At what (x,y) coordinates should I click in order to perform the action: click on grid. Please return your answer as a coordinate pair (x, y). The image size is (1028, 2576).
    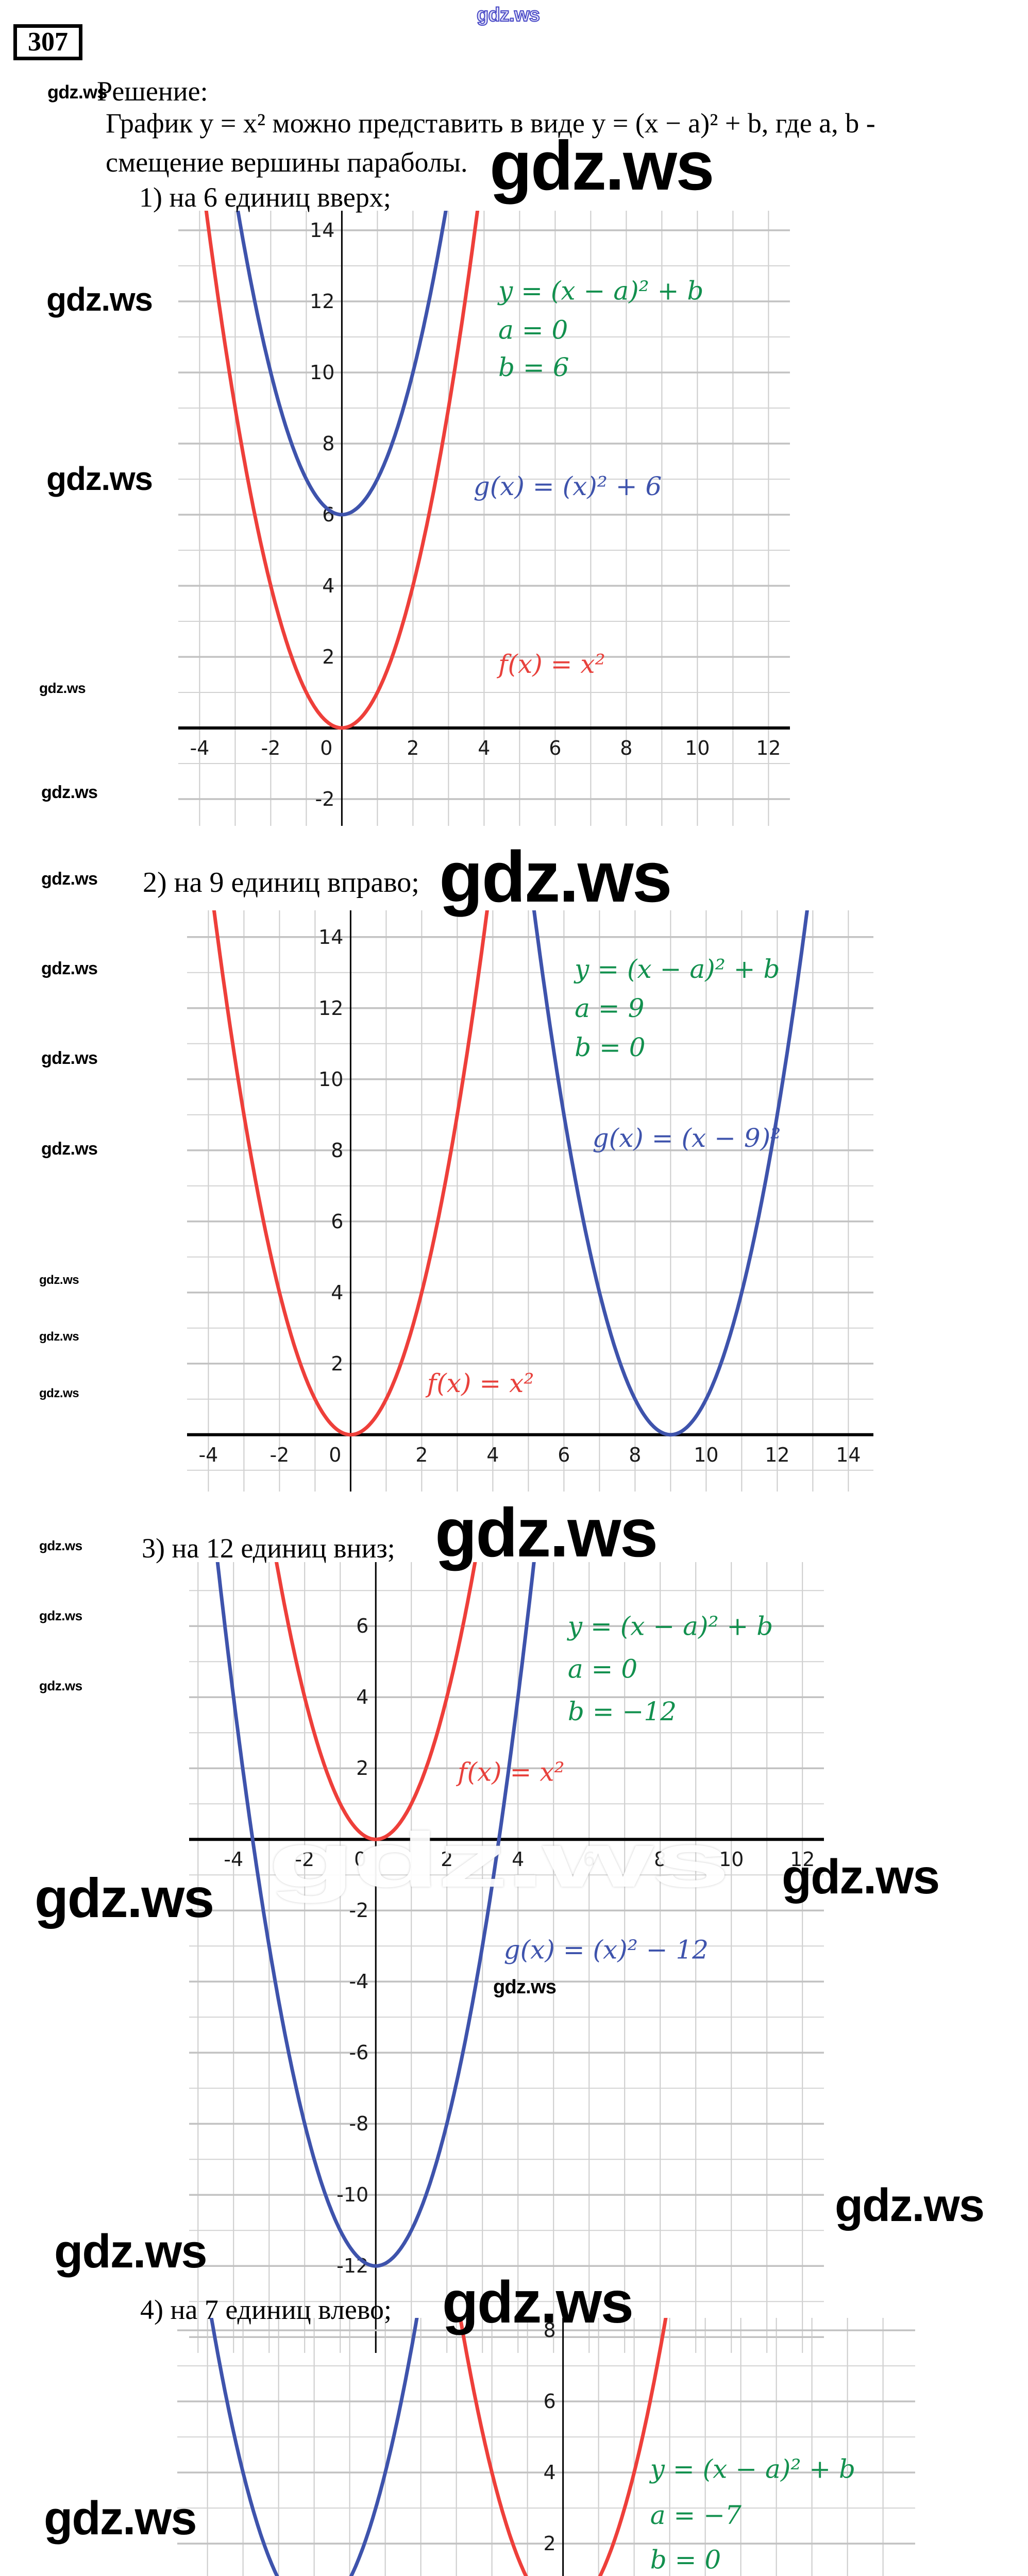
    Looking at the image, I should click on (546, 2447).